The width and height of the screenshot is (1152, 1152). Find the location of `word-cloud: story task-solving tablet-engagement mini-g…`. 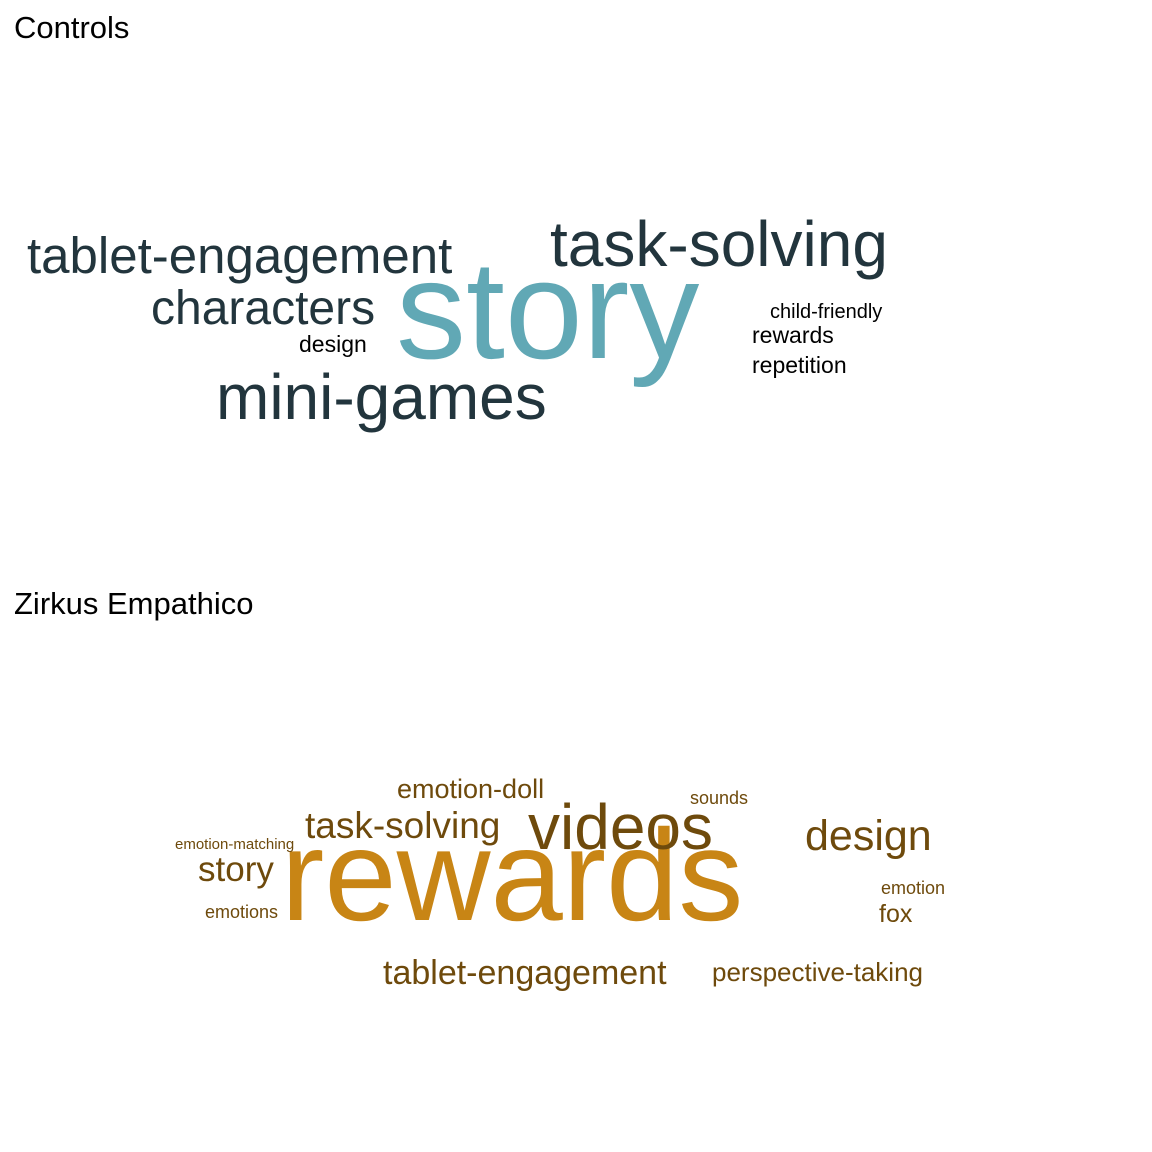

word-cloud: story task-solving tablet-engagement mini-g… is located at coordinates (457, 320).